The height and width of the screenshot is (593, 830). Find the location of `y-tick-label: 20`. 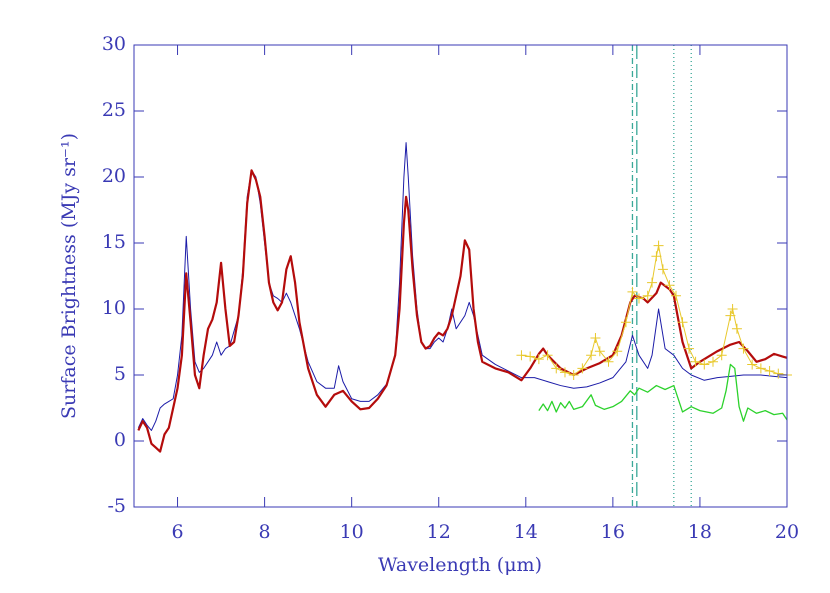

y-tick-label: 20 is located at coordinates (114, 176).